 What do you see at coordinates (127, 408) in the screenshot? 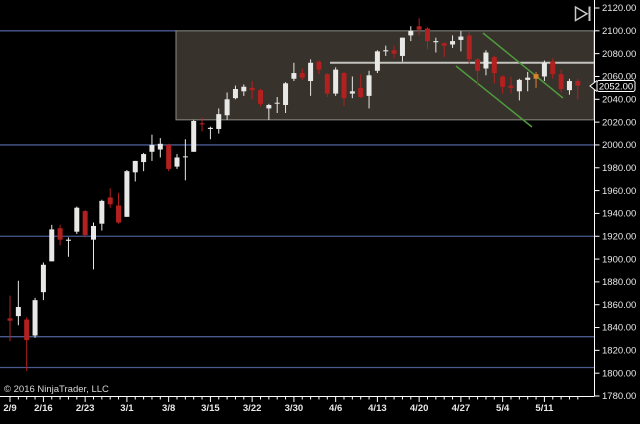
I see `time-axis-label: 3/1` at bounding box center [127, 408].